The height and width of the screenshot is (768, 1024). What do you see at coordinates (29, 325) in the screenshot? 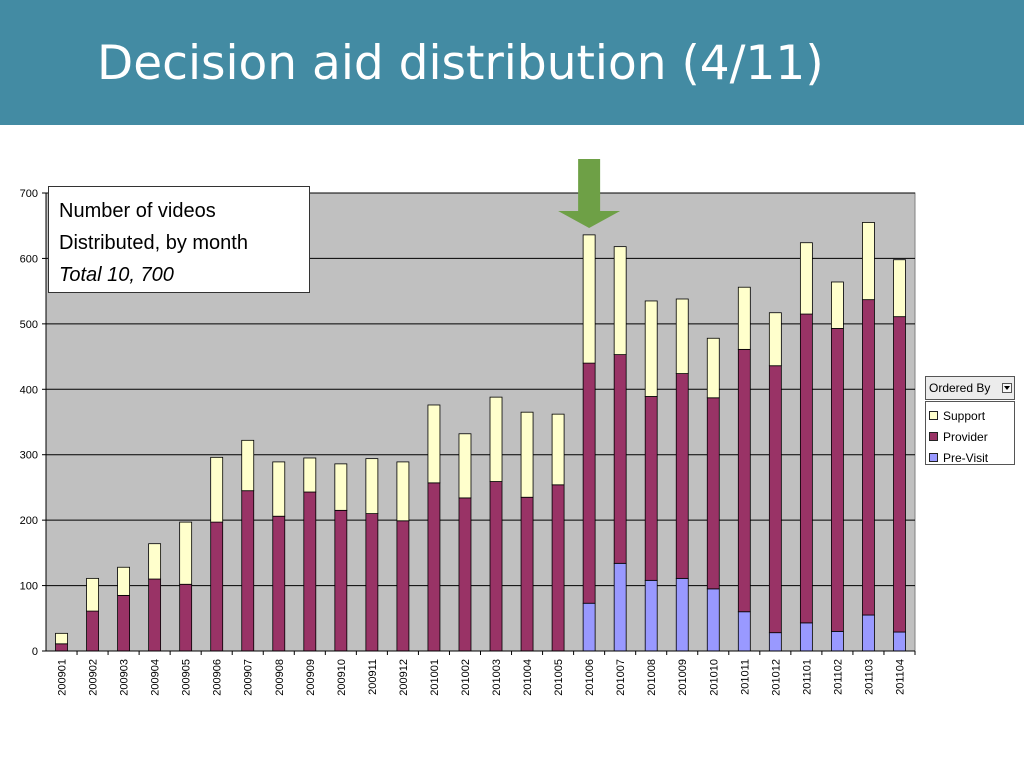
I see `y-tick-label: 500` at bounding box center [29, 325].